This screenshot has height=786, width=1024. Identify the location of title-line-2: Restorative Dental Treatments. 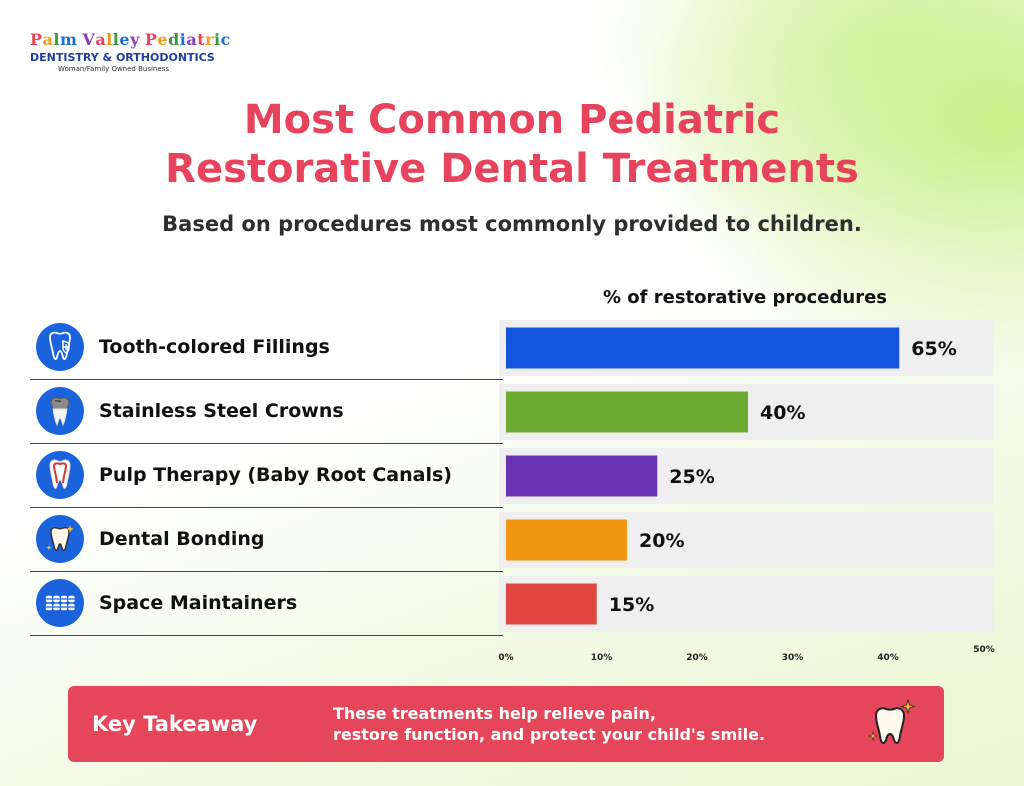
(512, 169).